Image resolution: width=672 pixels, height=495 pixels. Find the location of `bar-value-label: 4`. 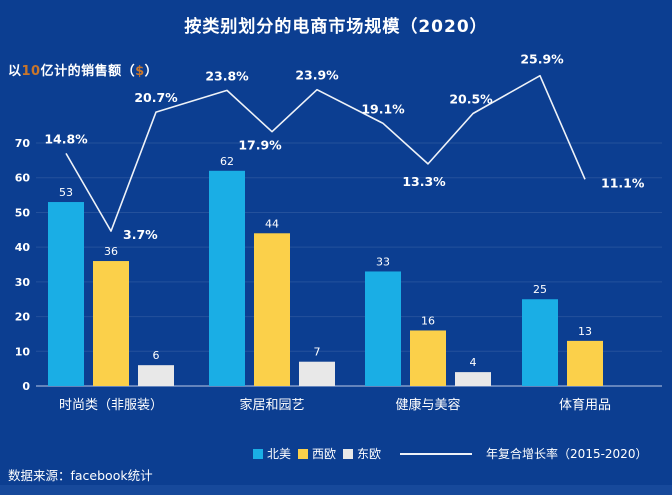

bar-value-label: 4 is located at coordinates (473, 362).